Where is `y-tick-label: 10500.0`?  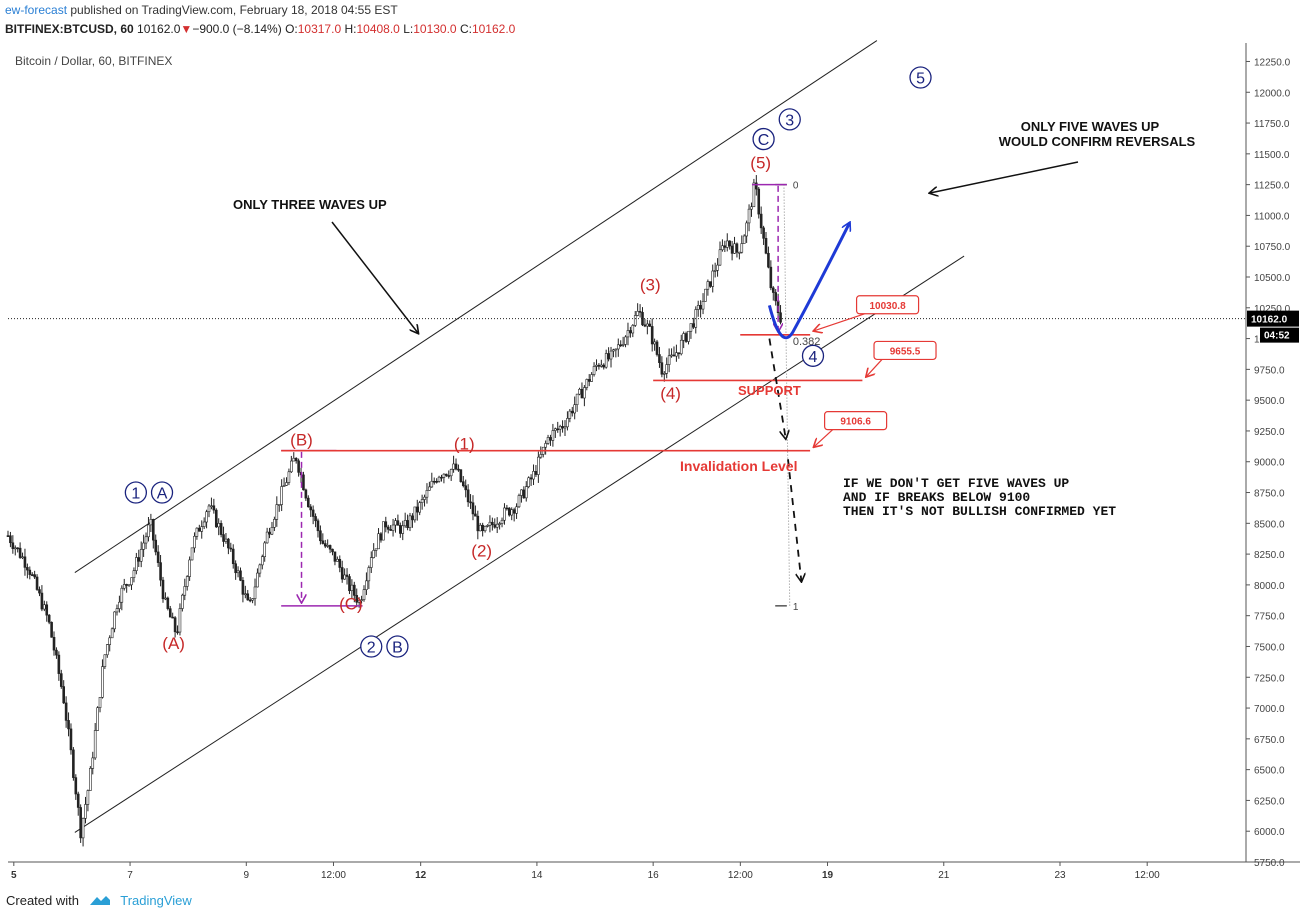 y-tick-label: 10500.0 is located at coordinates (1272, 278).